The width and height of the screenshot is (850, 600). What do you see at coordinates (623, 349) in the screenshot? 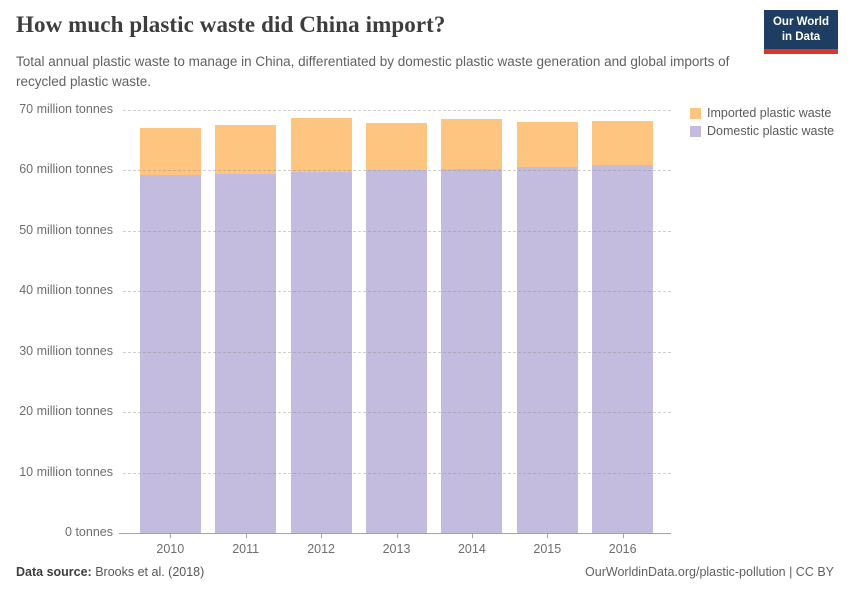
I see `bar-segment-domestic-2016` at bounding box center [623, 349].